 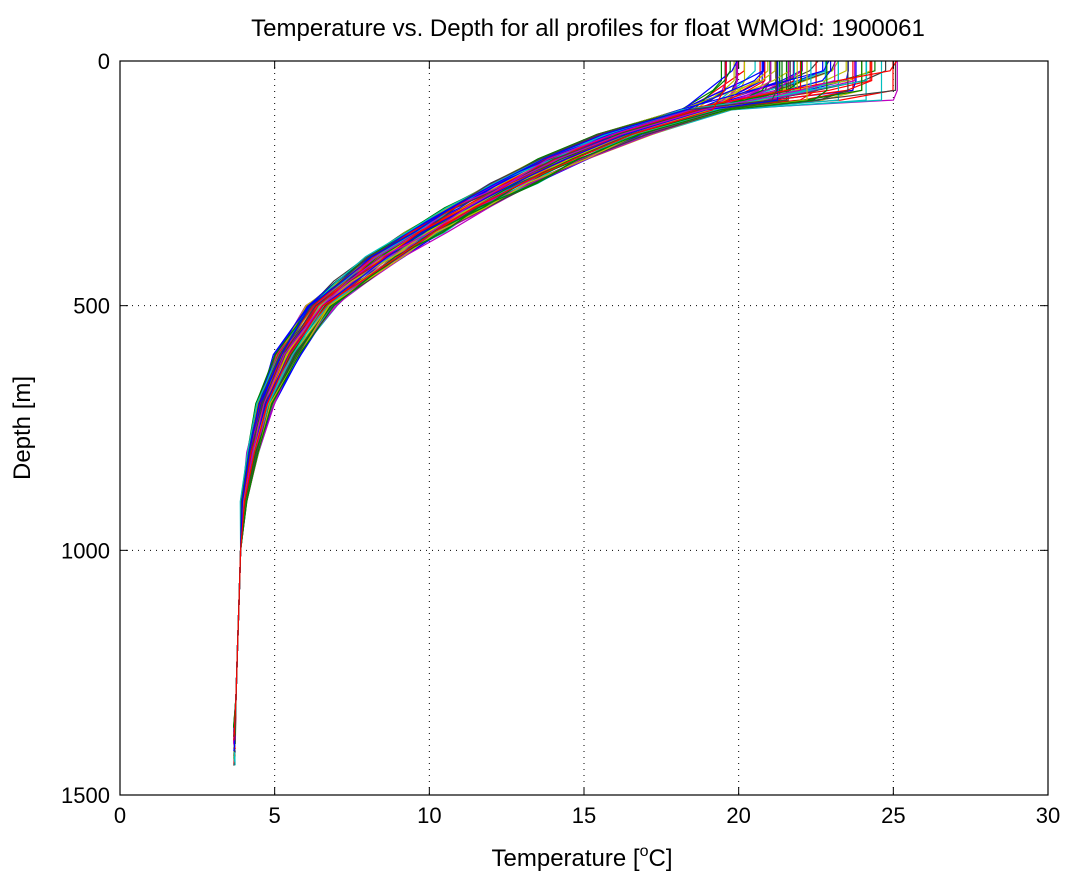 What do you see at coordinates (584, 815) in the screenshot?
I see `x-tick-label: 15` at bounding box center [584, 815].